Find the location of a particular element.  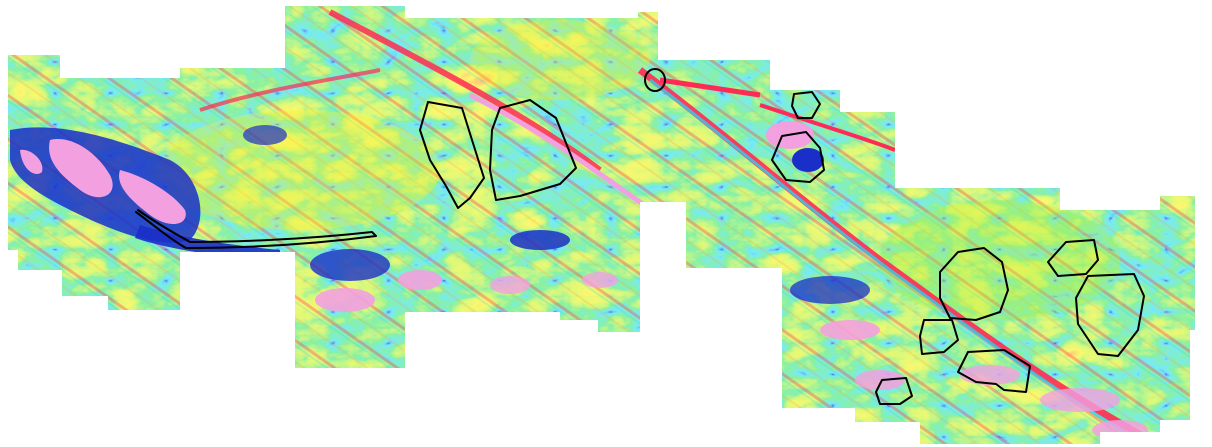

outline-ellipse is located at coordinates (655, 80).